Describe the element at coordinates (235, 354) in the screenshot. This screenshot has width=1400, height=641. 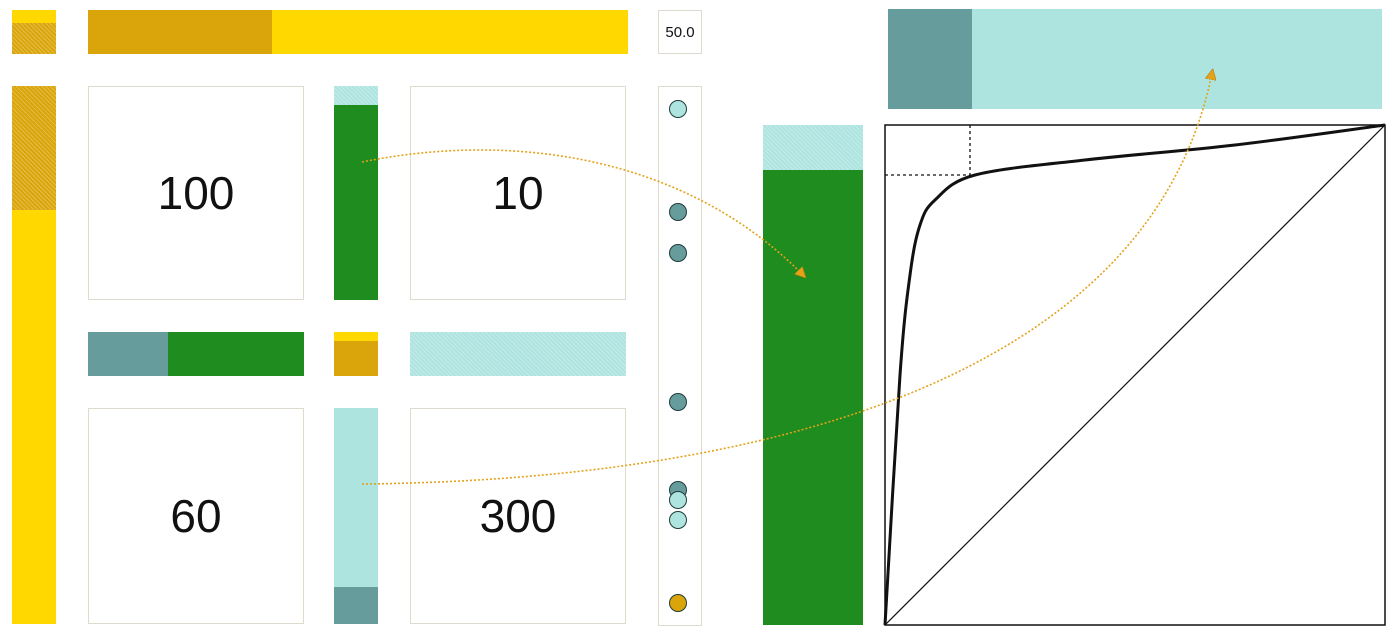
I see `row1-green-segment` at that location.